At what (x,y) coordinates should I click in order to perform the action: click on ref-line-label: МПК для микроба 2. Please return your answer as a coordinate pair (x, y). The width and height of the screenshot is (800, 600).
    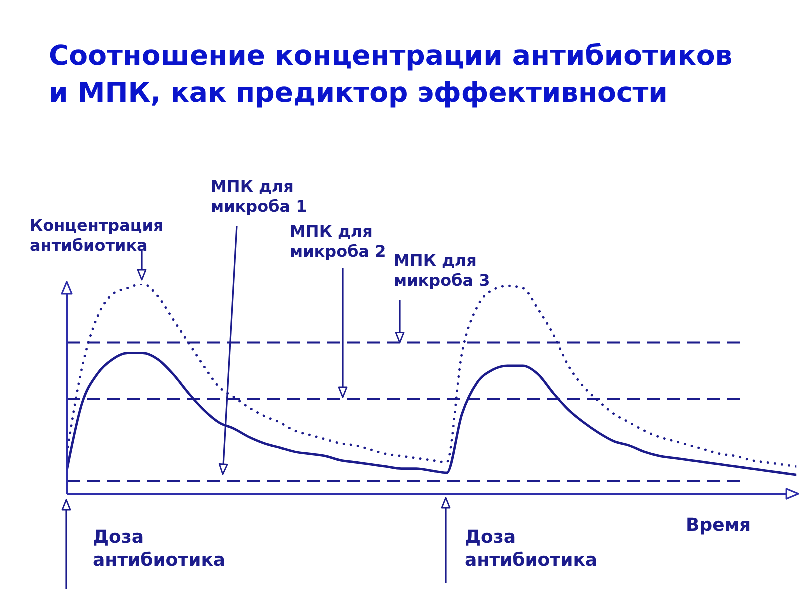
    Looking at the image, I should click on (338, 241).